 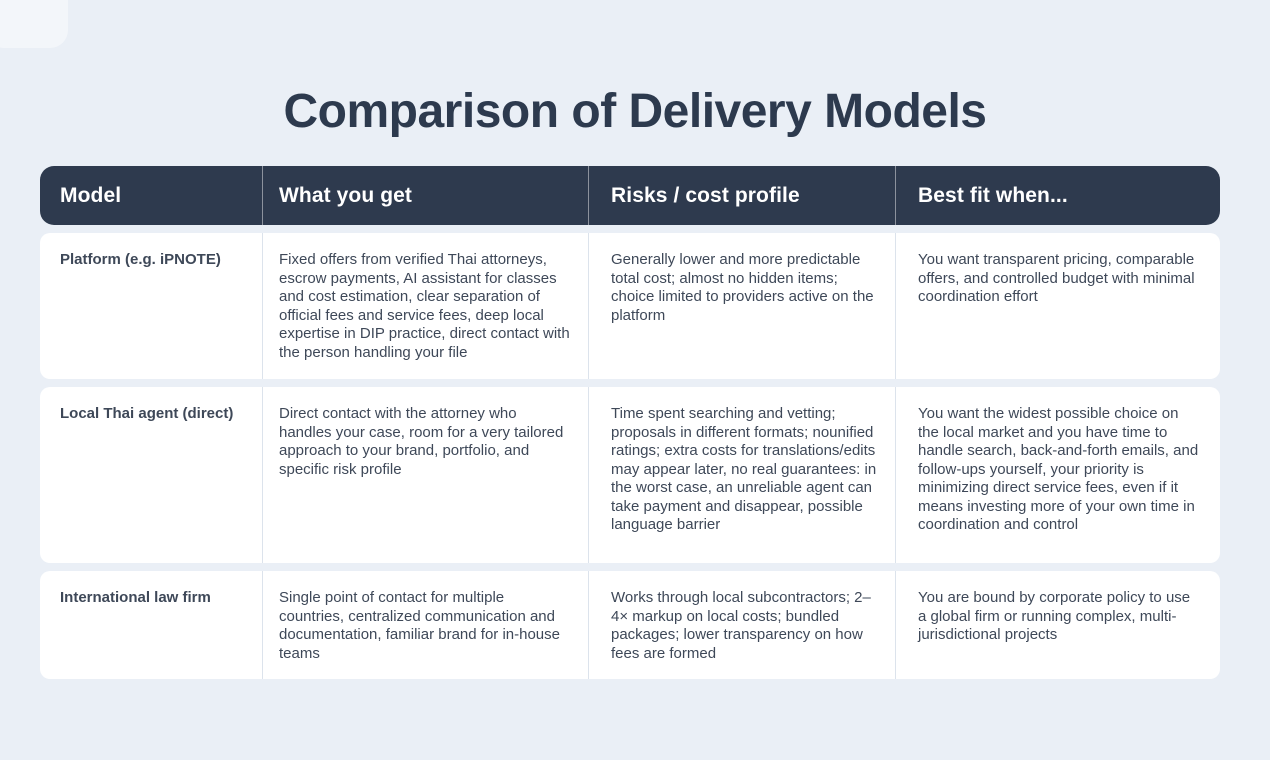 I want to click on cell-model: International law firm, so click(x=135, y=597).